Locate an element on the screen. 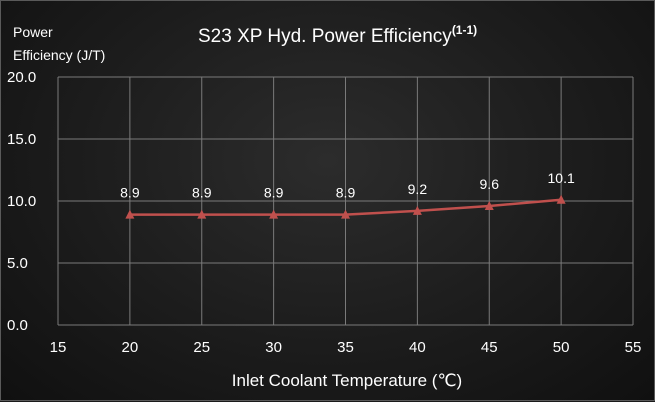 The width and height of the screenshot is (655, 402). x-tick-label: 25 is located at coordinates (201, 347).